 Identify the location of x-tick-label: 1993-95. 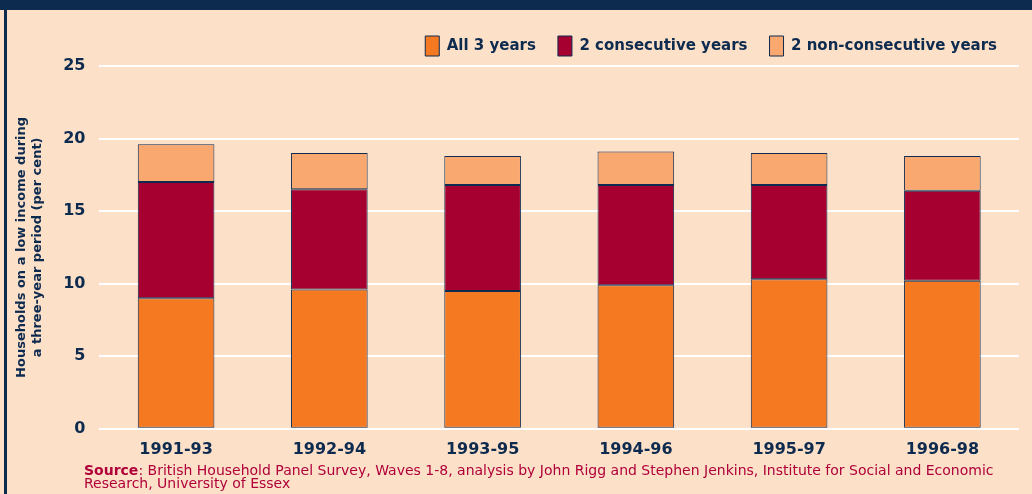
(482, 448).